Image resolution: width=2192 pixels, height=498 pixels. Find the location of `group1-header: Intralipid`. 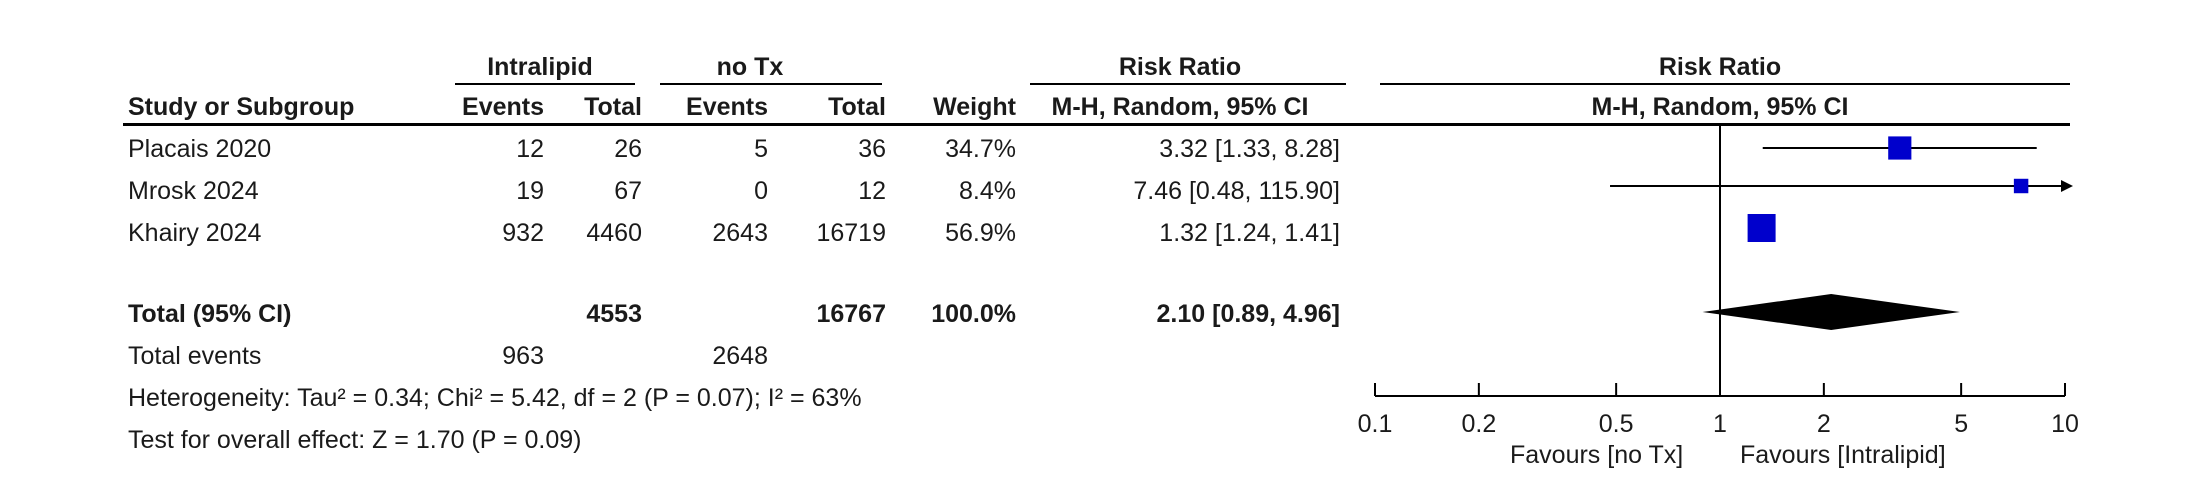

group1-header: Intralipid is located at coordinates (540, 67).